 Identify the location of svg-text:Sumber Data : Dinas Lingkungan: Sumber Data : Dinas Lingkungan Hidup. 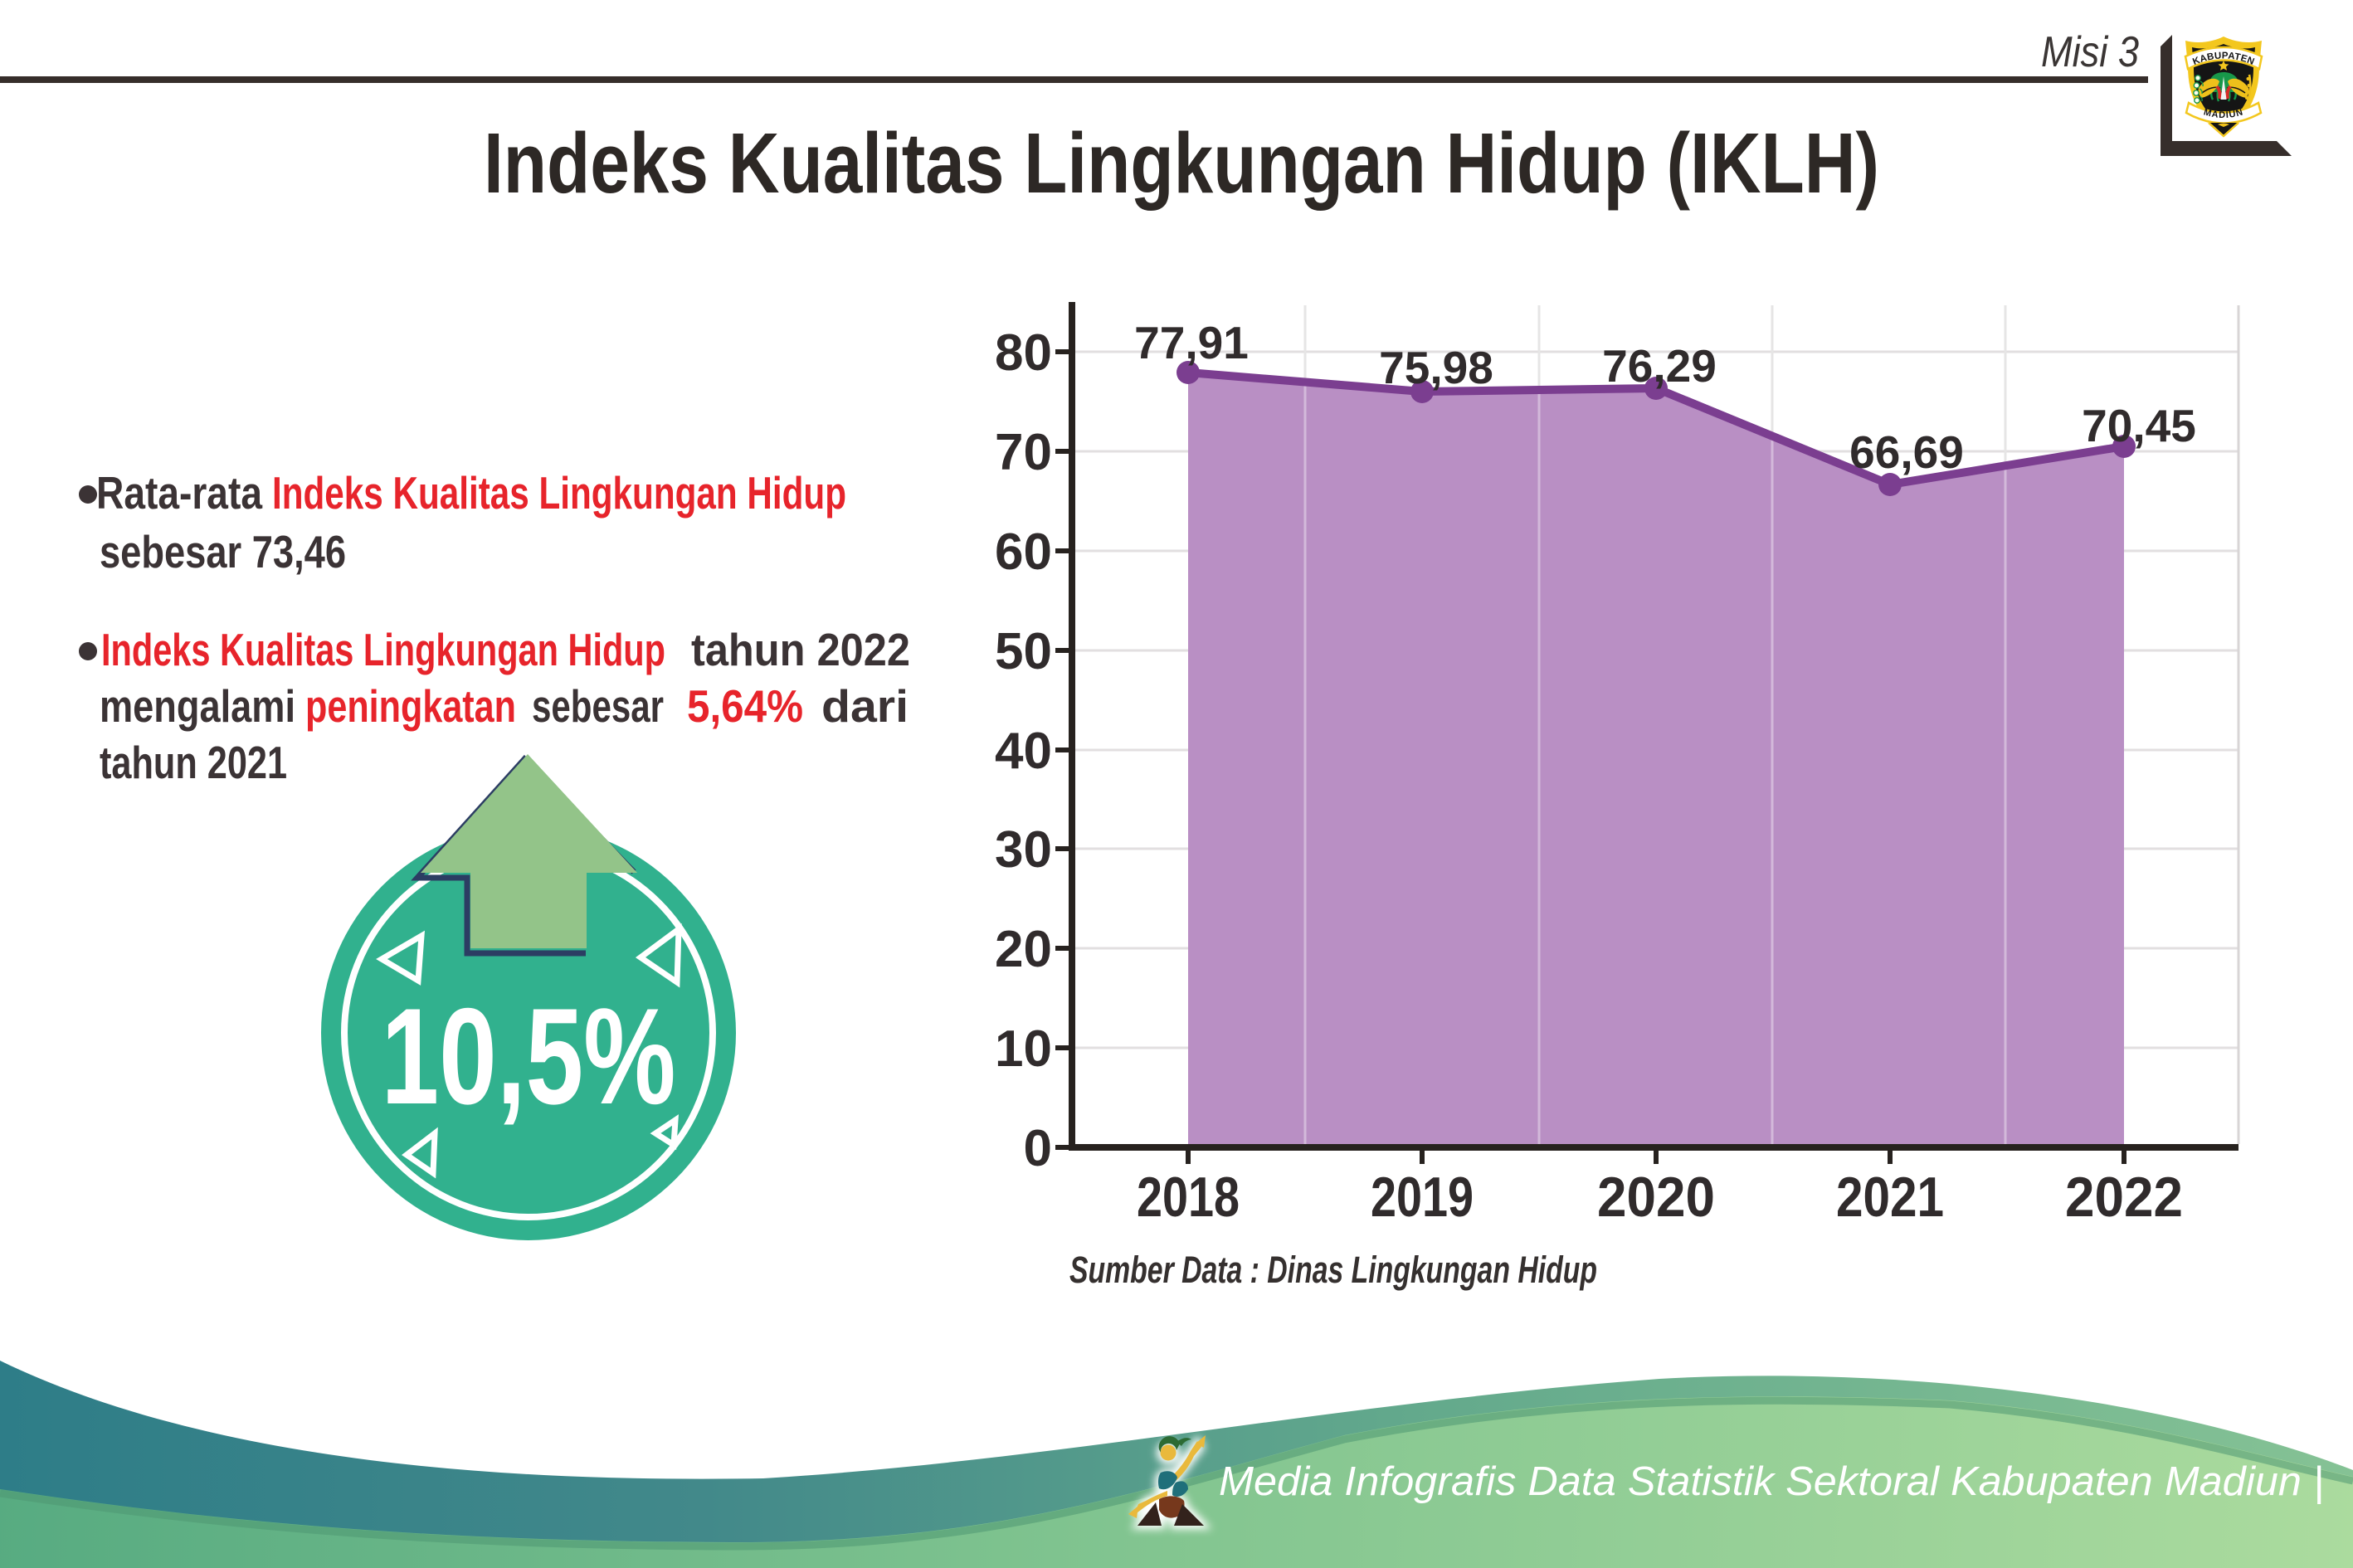
(1333, 1270).